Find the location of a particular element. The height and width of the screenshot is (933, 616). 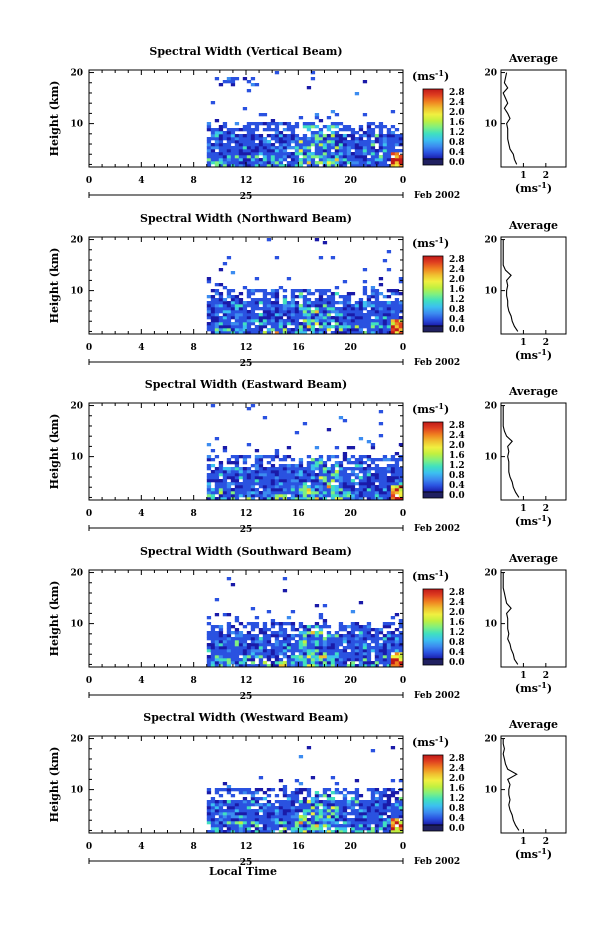

colorbar-tick-label: 0.4 is located at coordinates (457, 153).